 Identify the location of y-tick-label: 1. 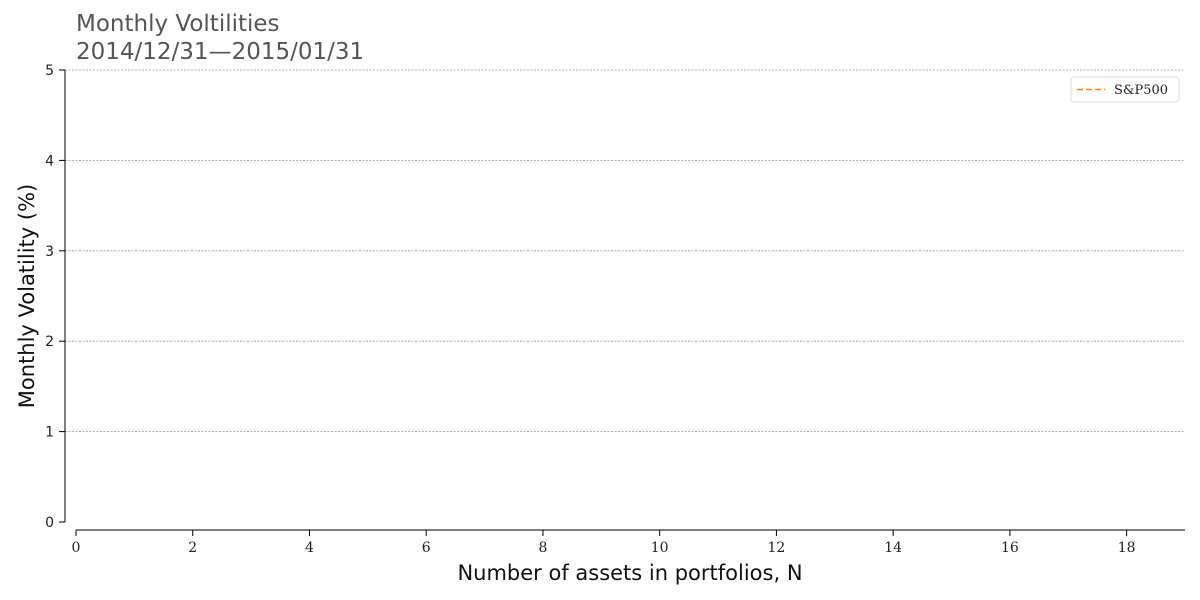
(49, 433).